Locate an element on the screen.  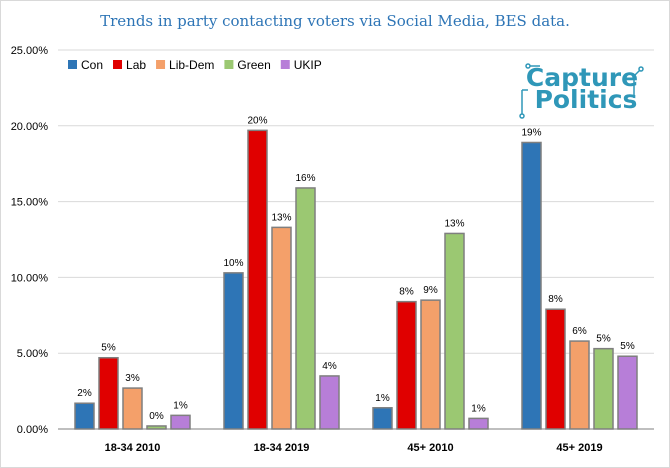
data-label: 9% is located at coordinates (430, 290).